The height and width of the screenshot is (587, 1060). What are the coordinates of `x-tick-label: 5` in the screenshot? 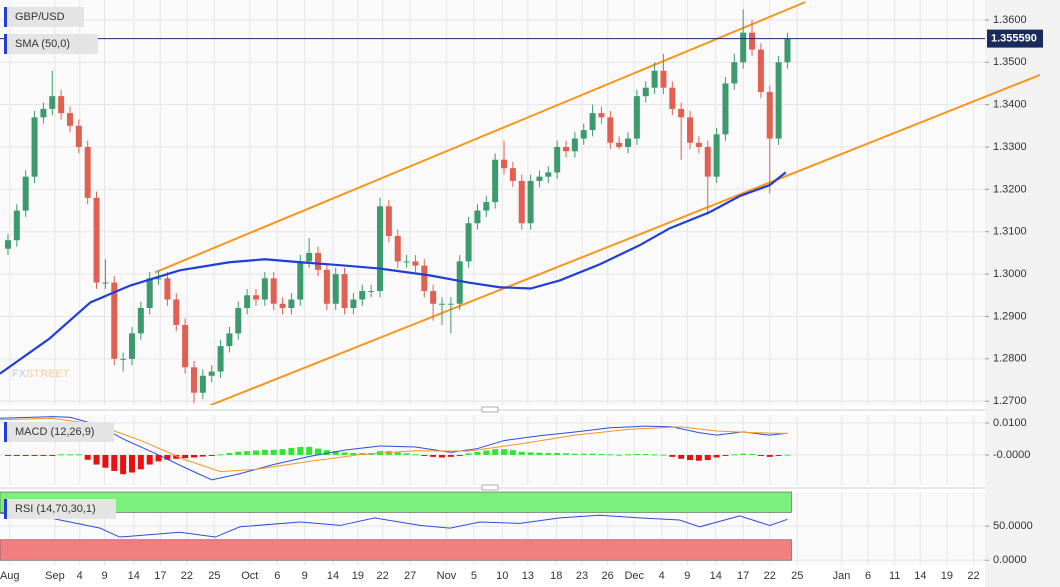 It's located at (474, 576).